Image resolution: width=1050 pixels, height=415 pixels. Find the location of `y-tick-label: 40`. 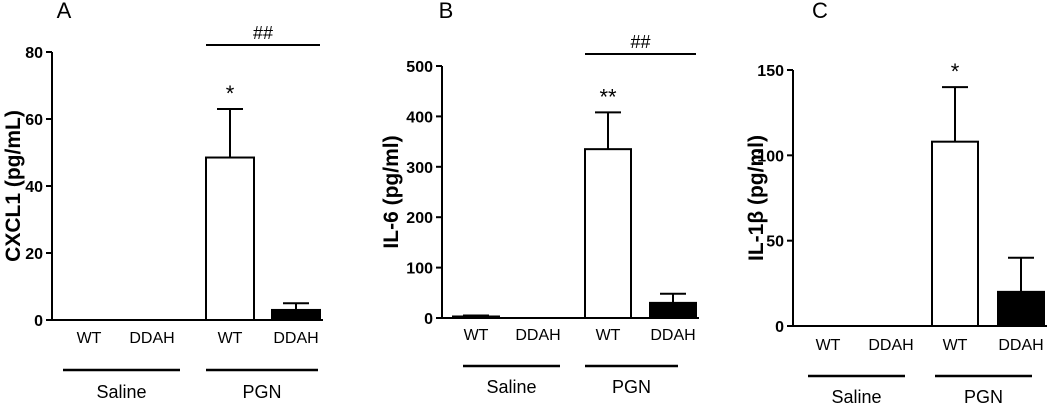

y-tick-label: 40 is located at coordinates (34, 187).